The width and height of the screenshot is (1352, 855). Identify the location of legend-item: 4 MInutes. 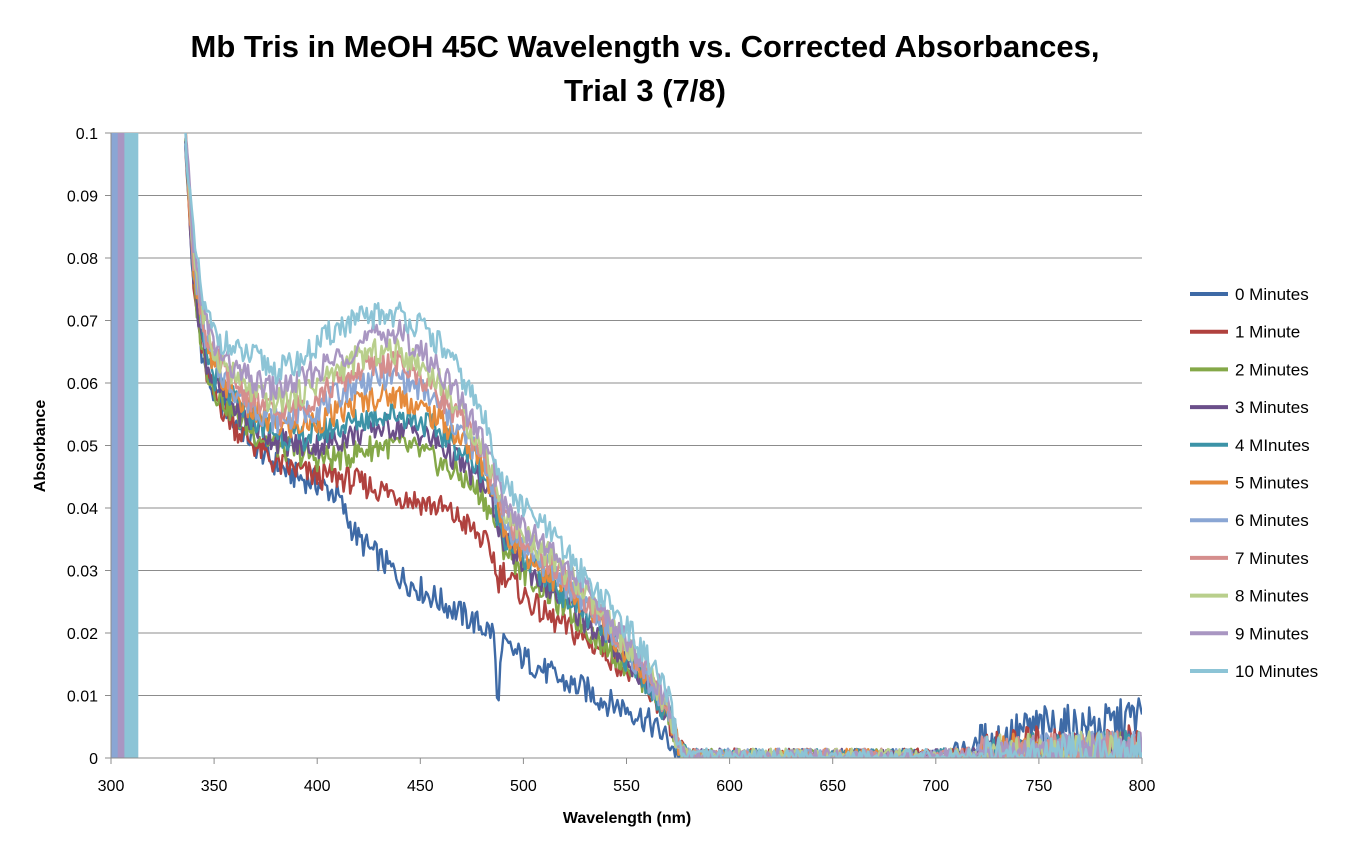
(1250, 445).